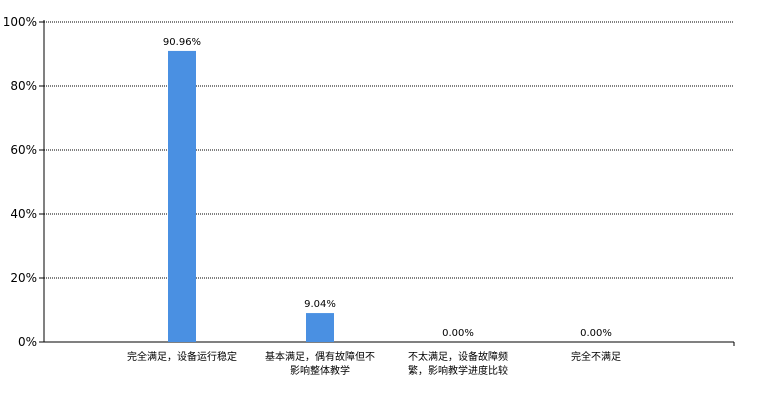  What do you see at coordinates (320, 370) in the screenshot?
I see `category-label: 影响整体教学` at bounding box center [320, 370].